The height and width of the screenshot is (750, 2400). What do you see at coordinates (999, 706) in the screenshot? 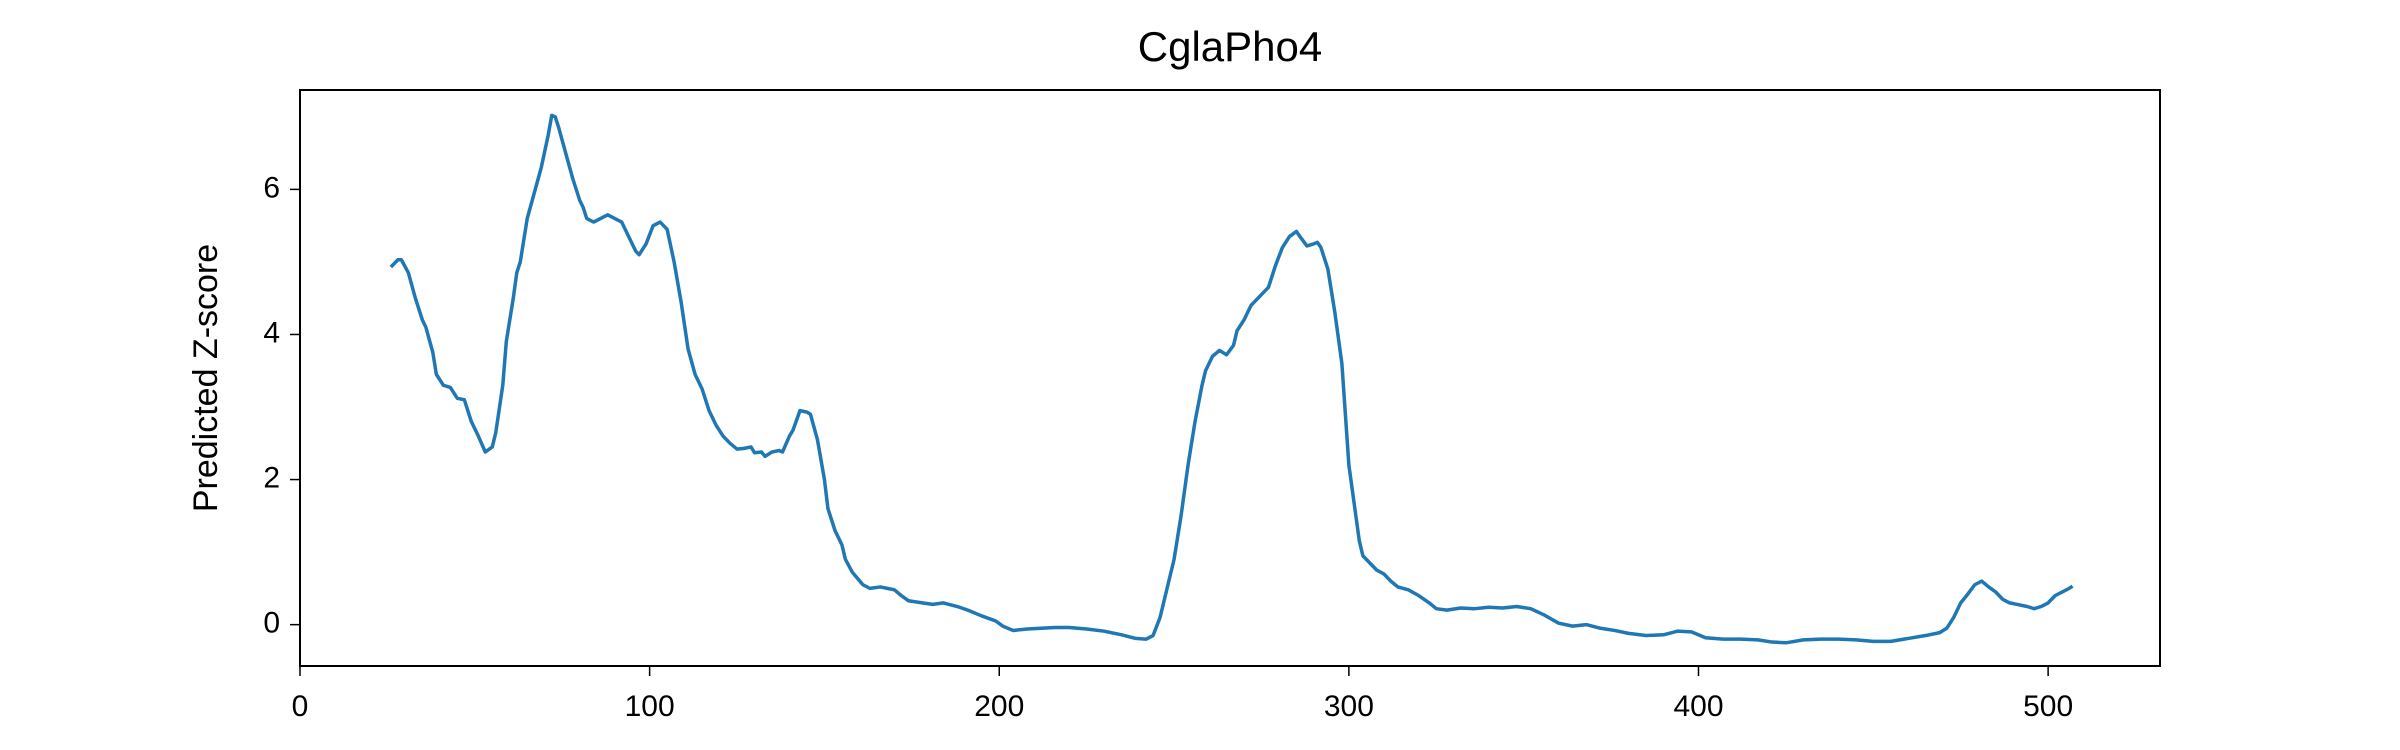
I see `x-tick-label: 200` at bounding box center [999, 706].